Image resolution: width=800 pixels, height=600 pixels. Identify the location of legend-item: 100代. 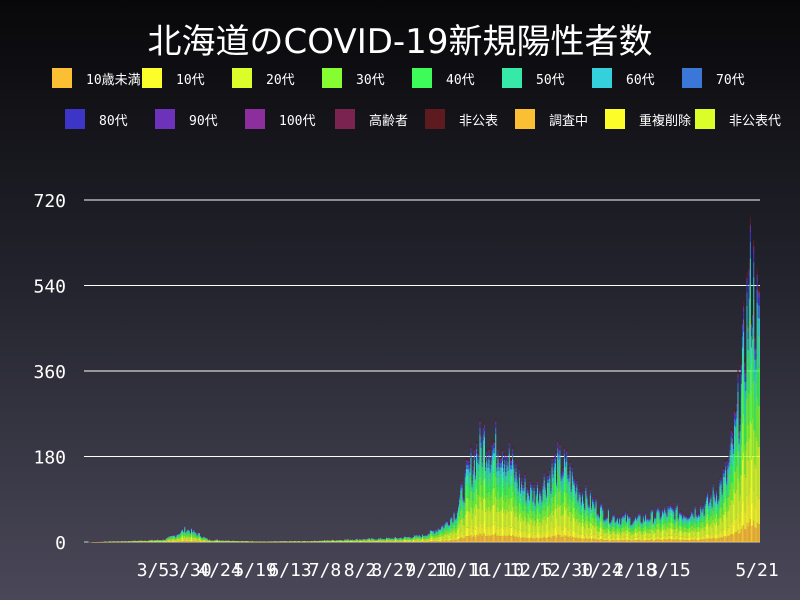
(280, 119).